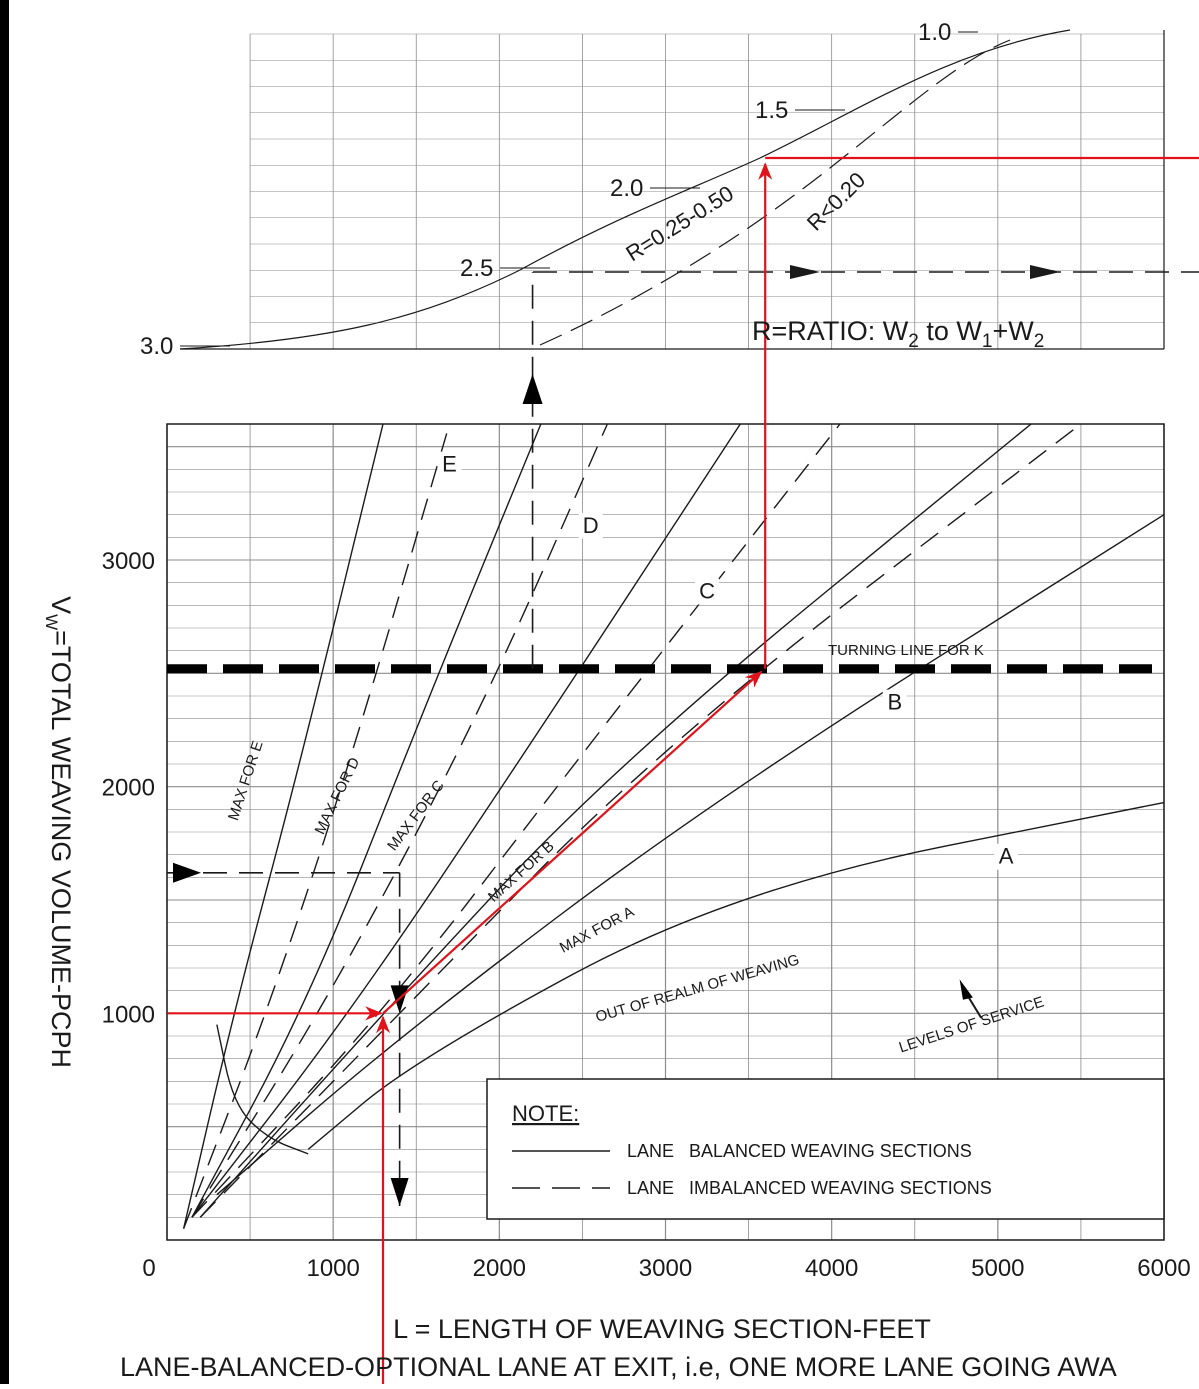 The height and width of the screenshot is (1389, 1199). I want to click on ratio-scale-label: 1.5, so click(771, 110).